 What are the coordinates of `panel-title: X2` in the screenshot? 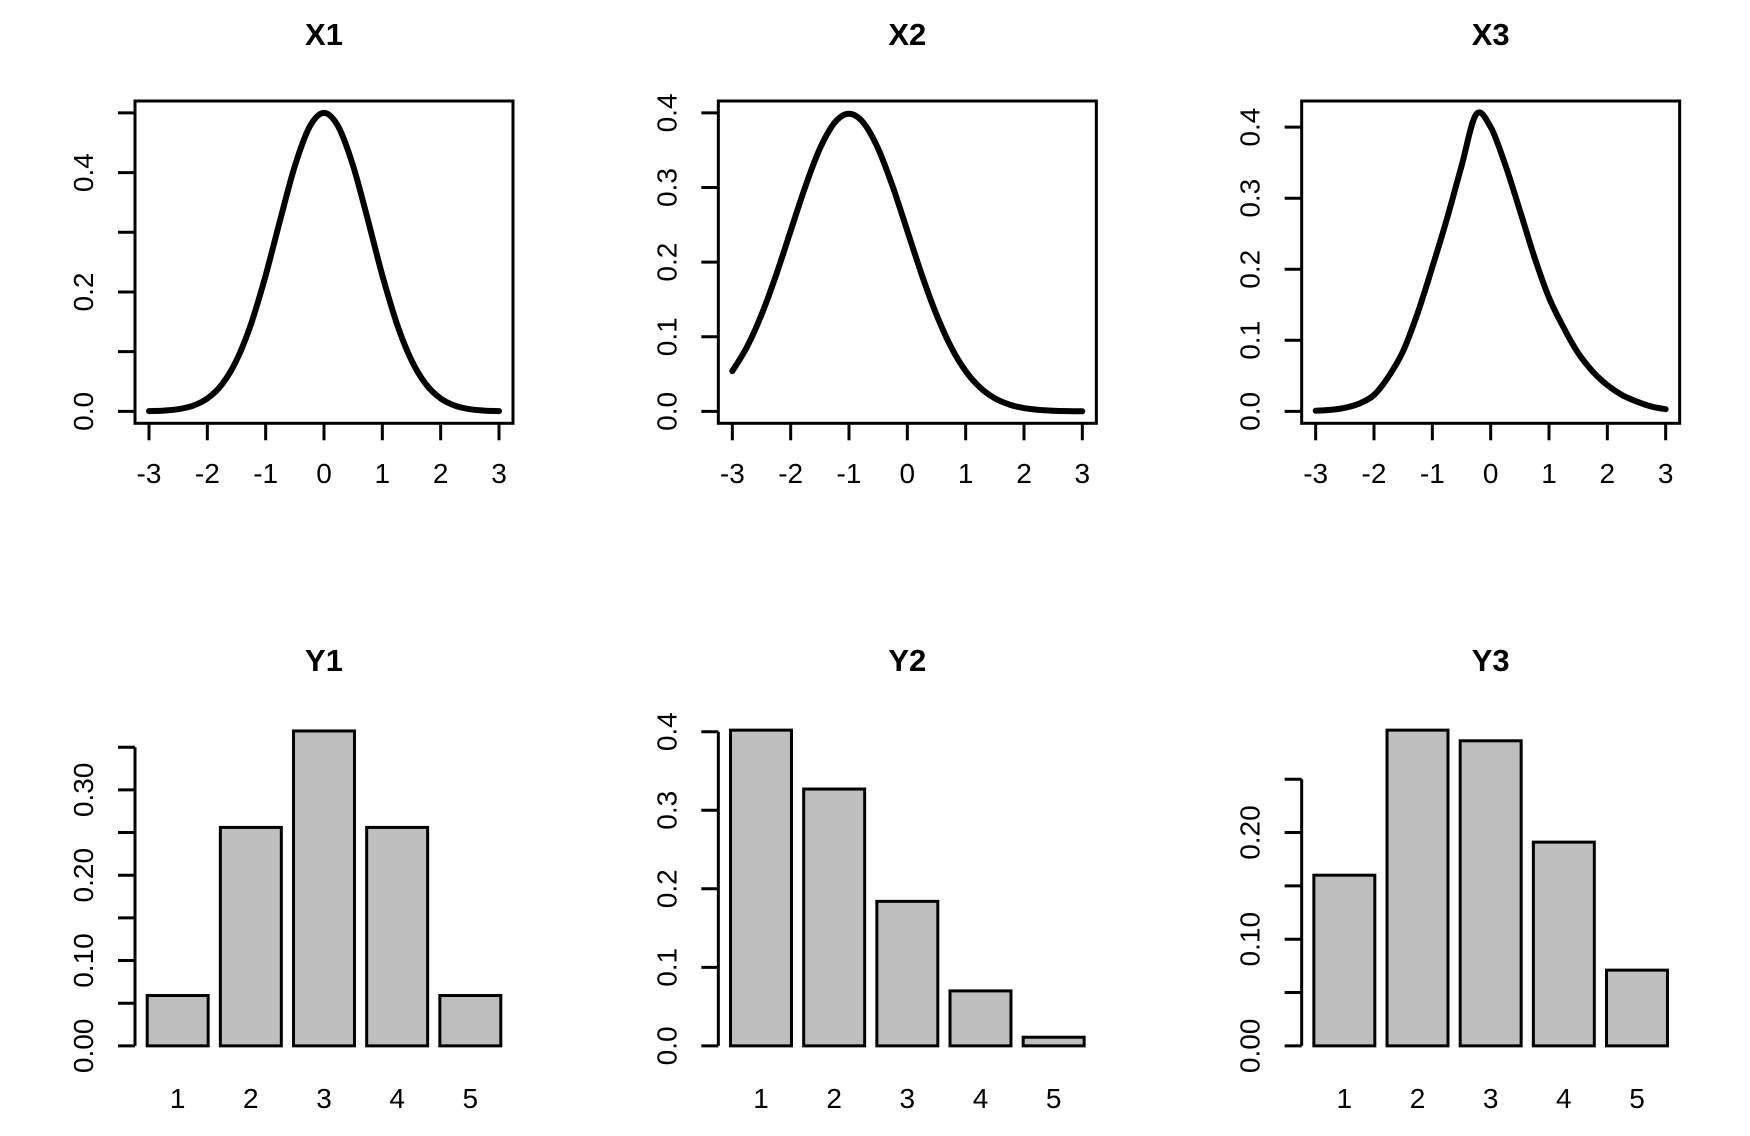 It's located at (907, 34).